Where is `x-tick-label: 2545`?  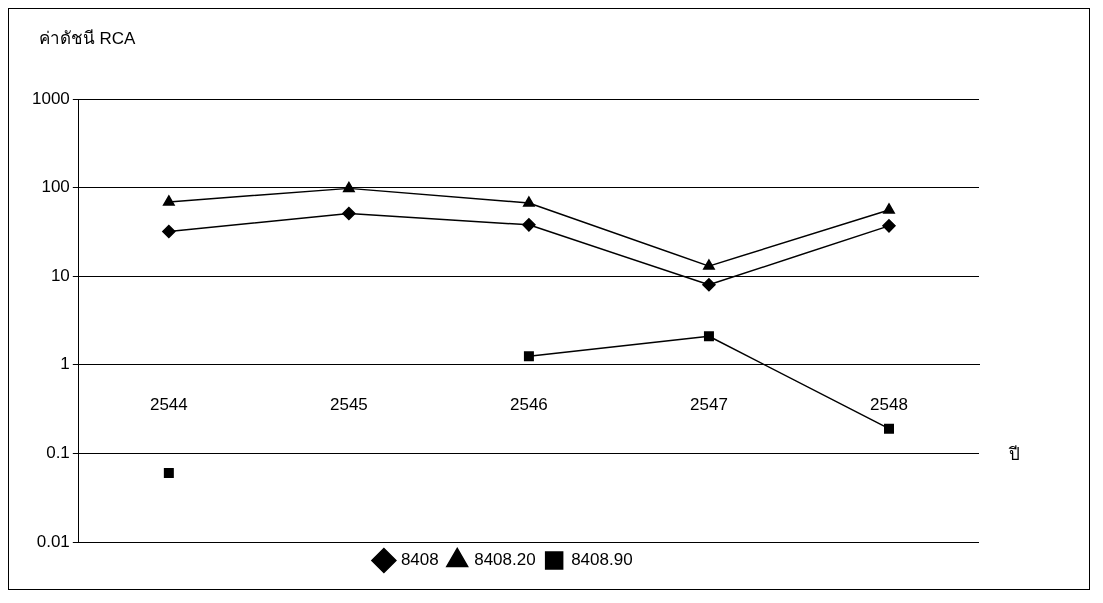 x-tick-label: 2545 is located at coordinates (348, 404).